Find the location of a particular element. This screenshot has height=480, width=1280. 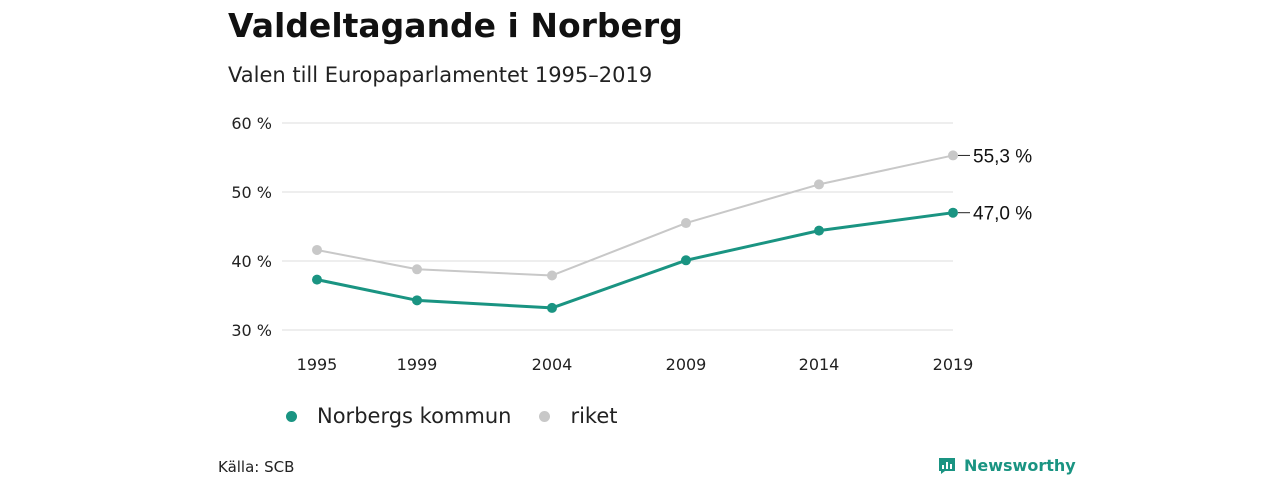

x-tick-label: 2009 is located at coordinates (686, 364).